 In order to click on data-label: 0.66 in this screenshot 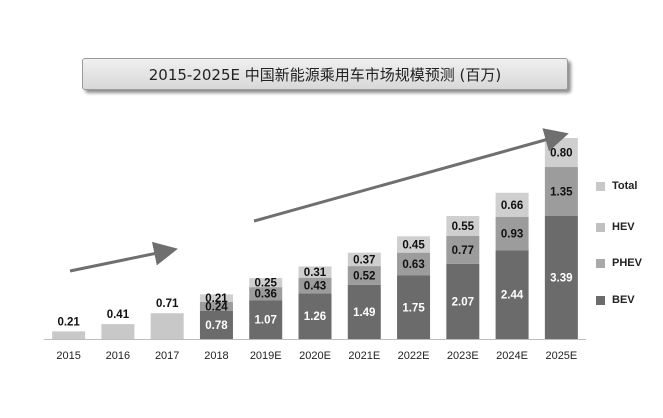, I will do `click(512, 206)`.